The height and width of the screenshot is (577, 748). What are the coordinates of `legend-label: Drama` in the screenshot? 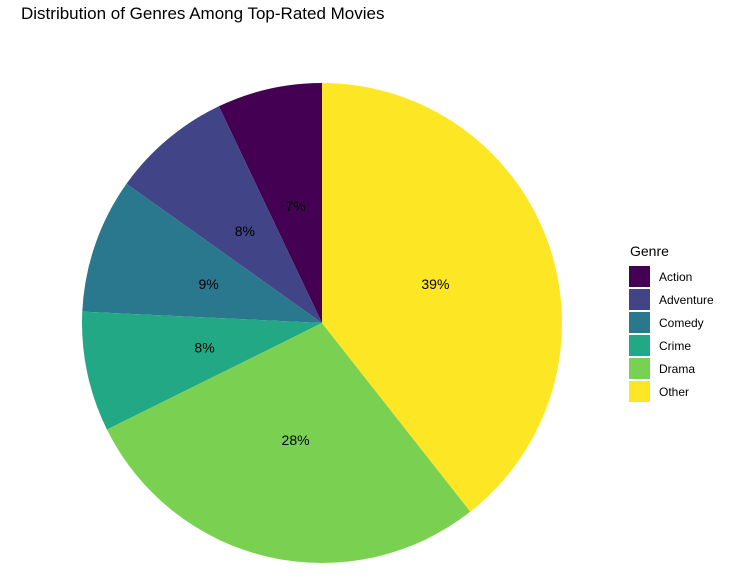 It's located at (677, 368).